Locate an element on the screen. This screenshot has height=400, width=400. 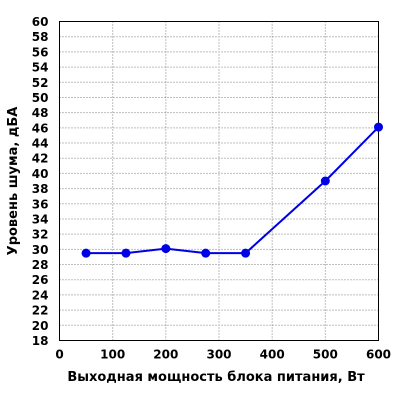
y-tick-label: 46 is located at coordinates (40, 128).